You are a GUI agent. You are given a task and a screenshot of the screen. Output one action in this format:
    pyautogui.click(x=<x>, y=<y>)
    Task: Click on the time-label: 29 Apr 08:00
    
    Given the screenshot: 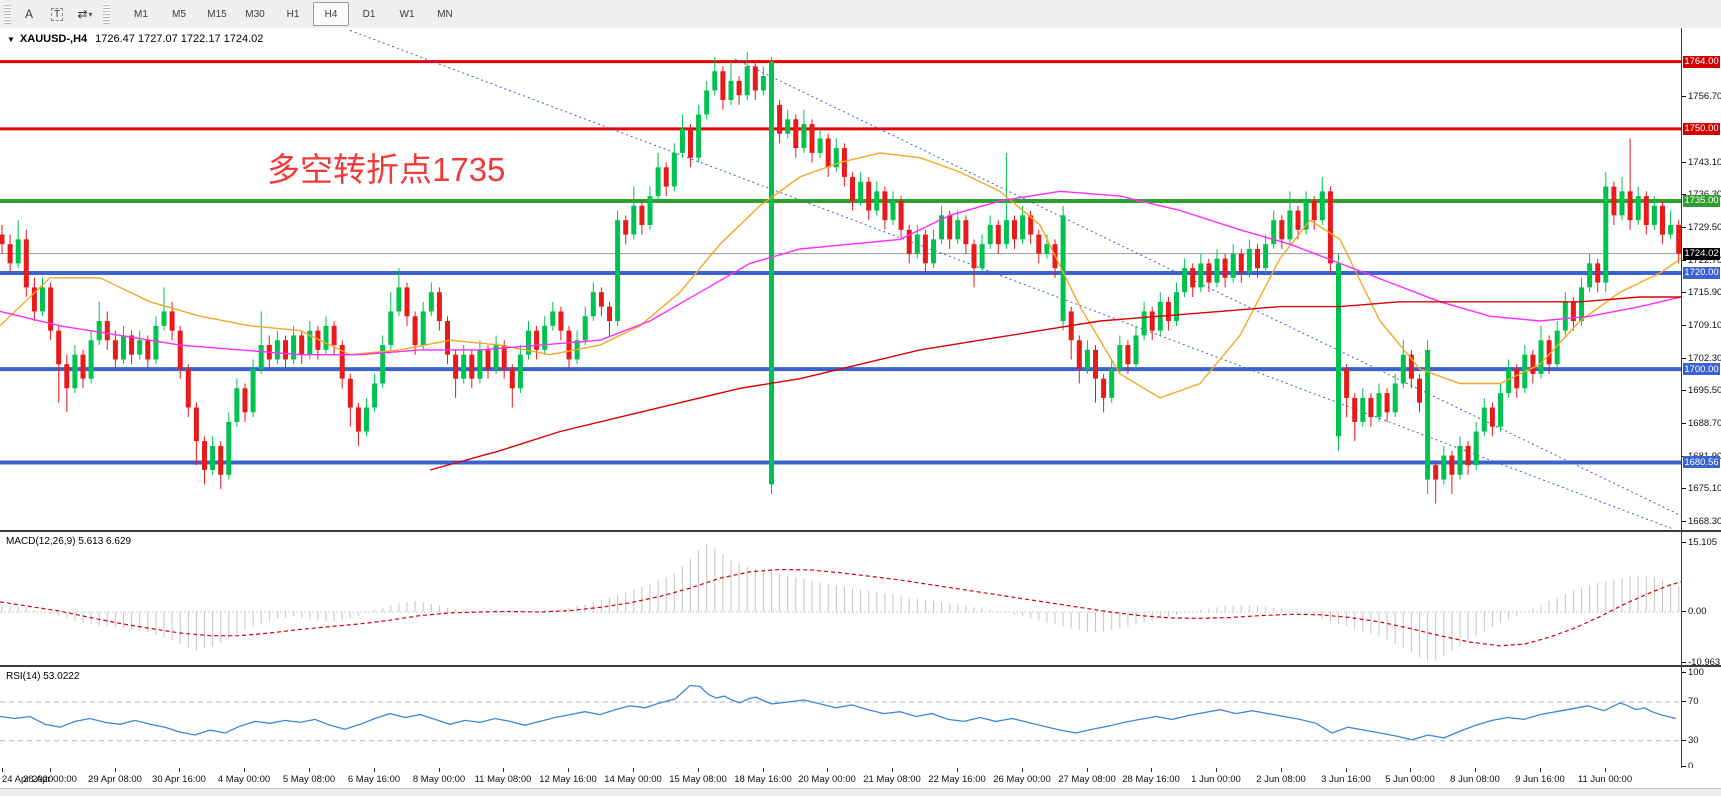 What is the action you would take?
    pyautogui.click(x=115, y=779)
    